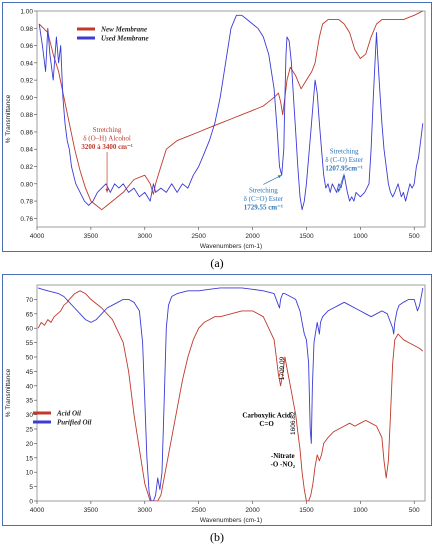 This screenshot has height=550, width=434. Describe the element at coordinates (30, 458) in the screenshot. I see `y-tick-label: 15` at that location.